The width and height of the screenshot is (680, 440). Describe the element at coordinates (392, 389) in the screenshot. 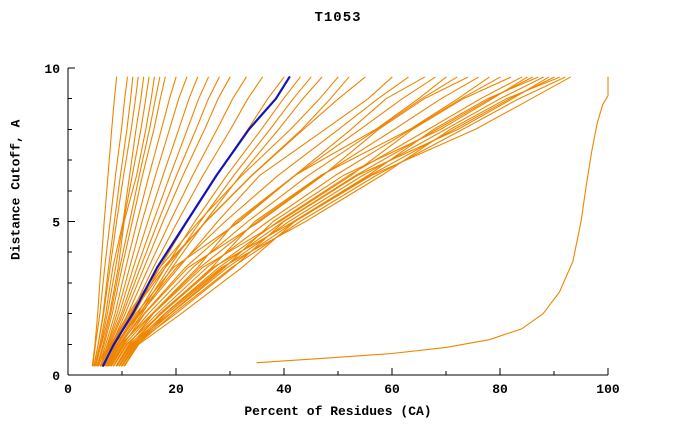

I see `x-tick-label: 60` at that location.